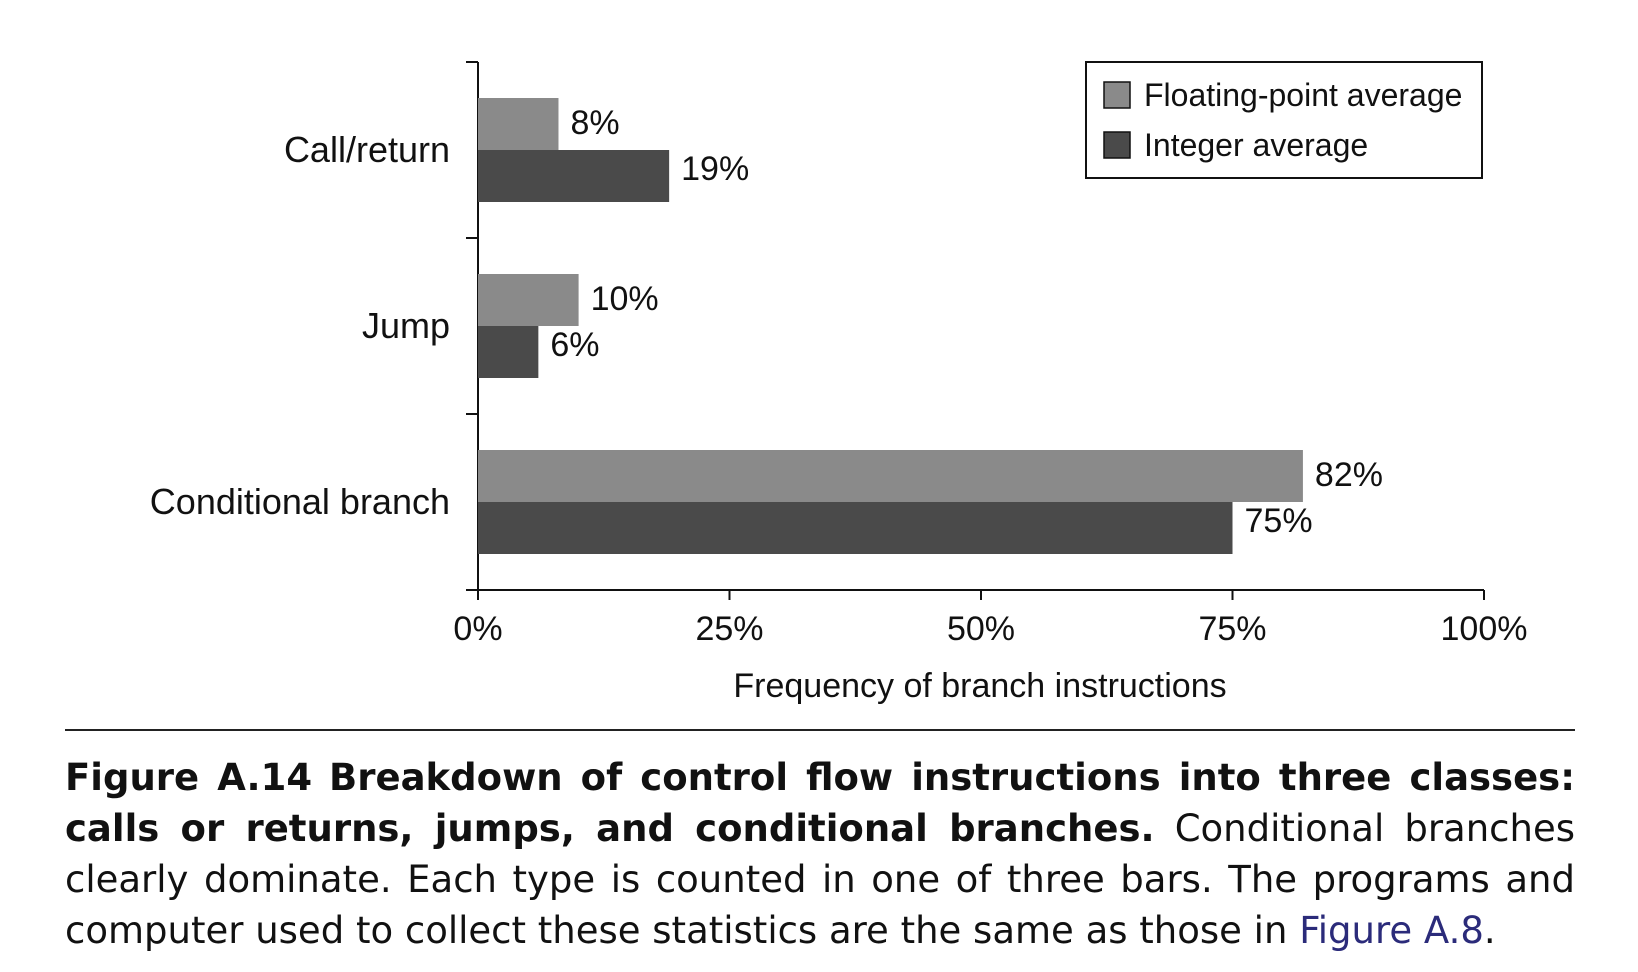 The width and height of the screenshot is (1638, 972). What do you see at coordinates (1484, 629) in the screenshot?
I see `x-tick-label: 100%` at bounding box center [1484, 629].